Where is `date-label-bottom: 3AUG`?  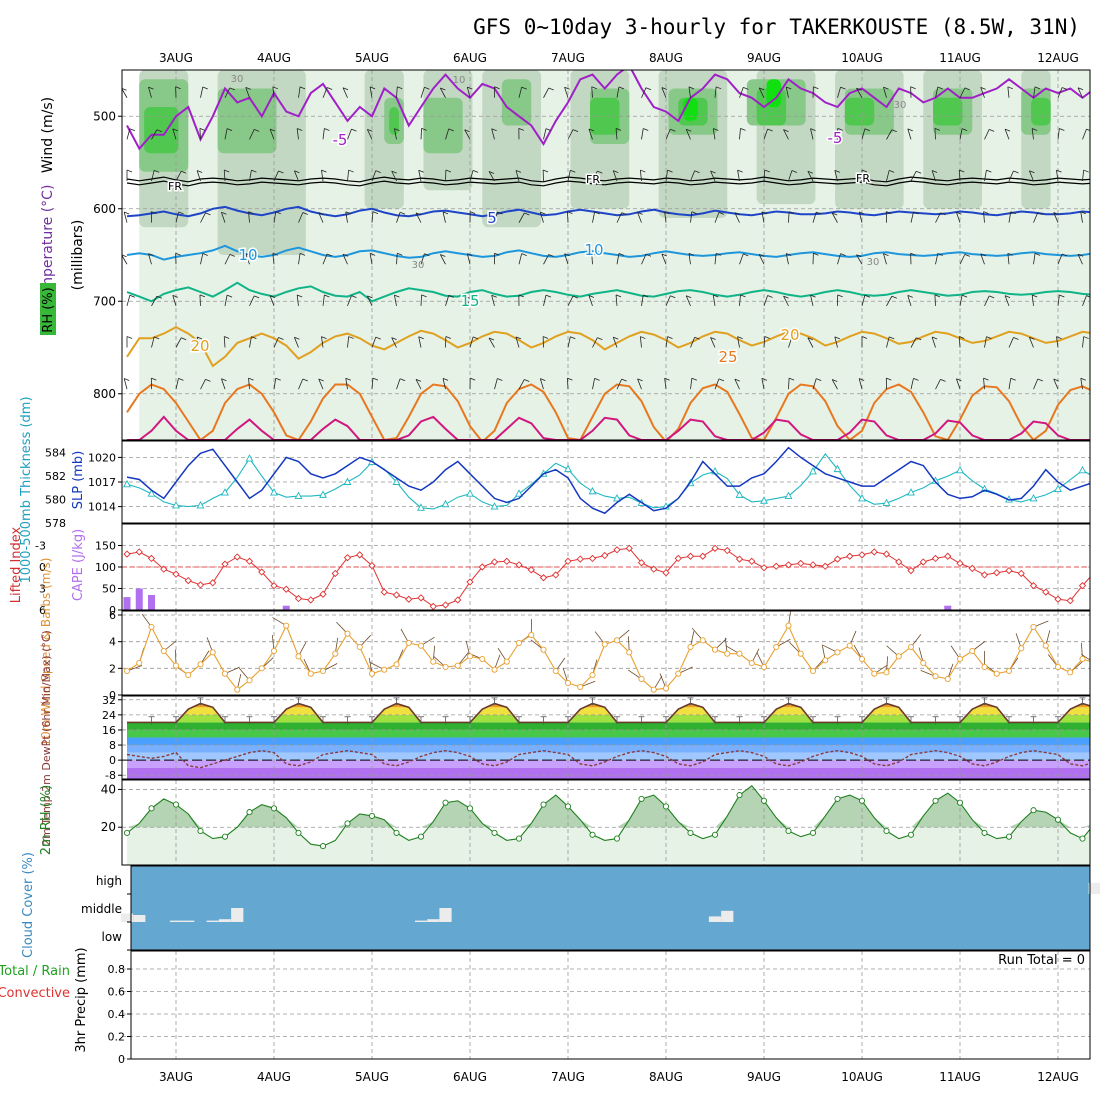 date-label-bottom: 3AUG is located at coordinates (176, 1077).